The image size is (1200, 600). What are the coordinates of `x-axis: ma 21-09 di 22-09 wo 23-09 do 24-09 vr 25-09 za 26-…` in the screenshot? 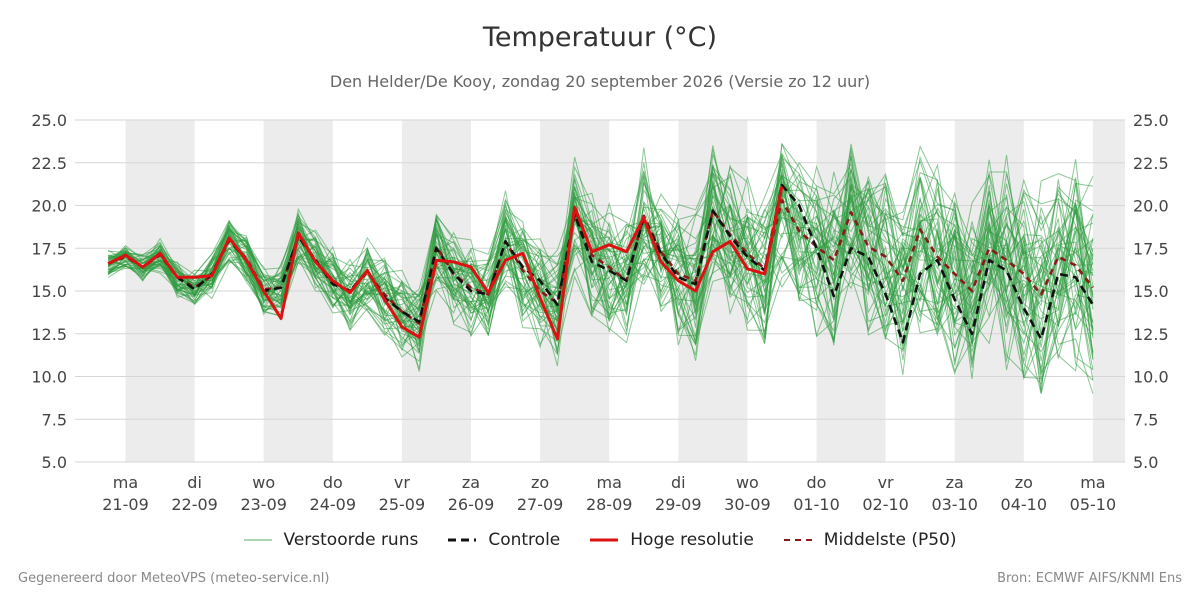 It's located at (609, 493).